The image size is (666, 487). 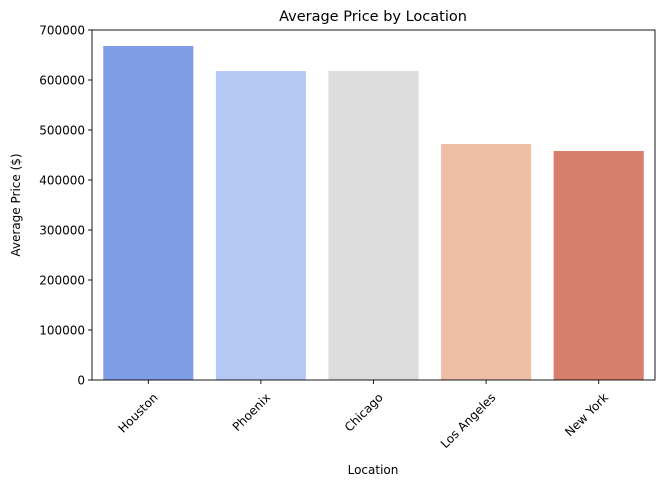 I want to click on y-tick-label: 600000, so click(x=62, y=81).